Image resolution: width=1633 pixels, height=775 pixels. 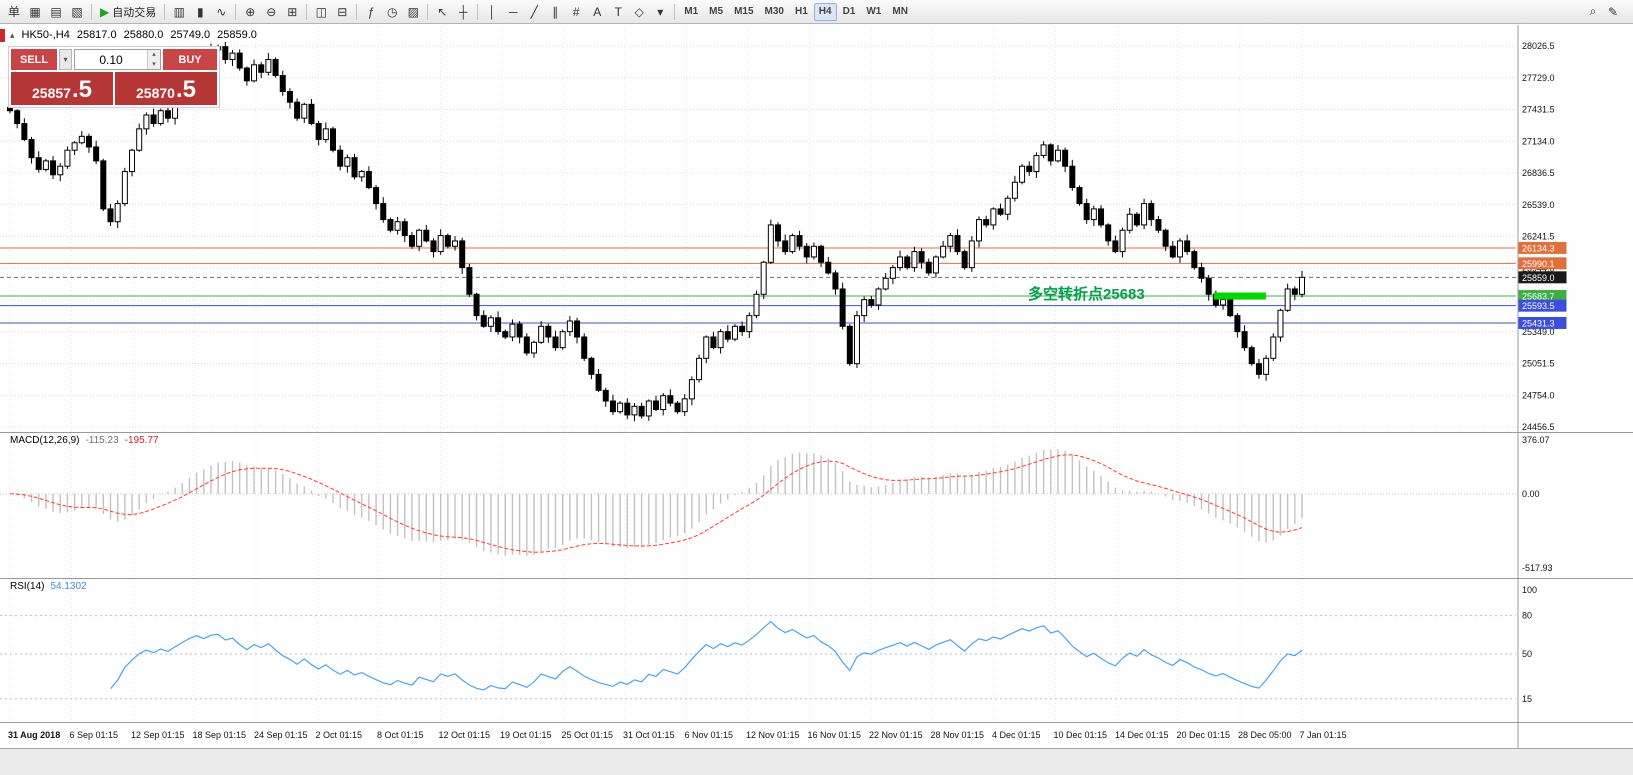 I want to click on date-label: 4 Dec 01:15, so click(x=1016, y=735).